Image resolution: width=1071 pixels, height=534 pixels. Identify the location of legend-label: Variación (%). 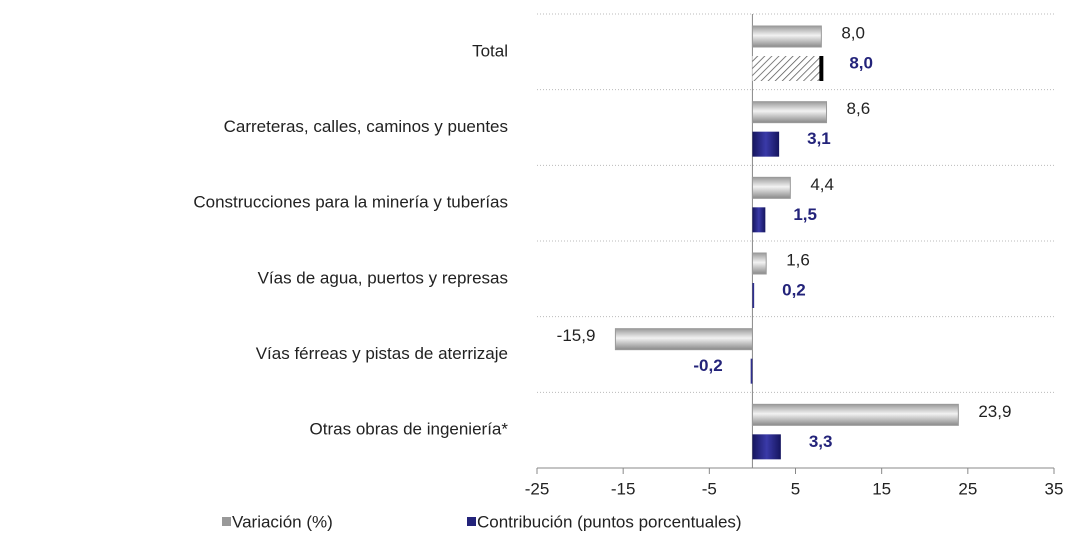
(282, 521).